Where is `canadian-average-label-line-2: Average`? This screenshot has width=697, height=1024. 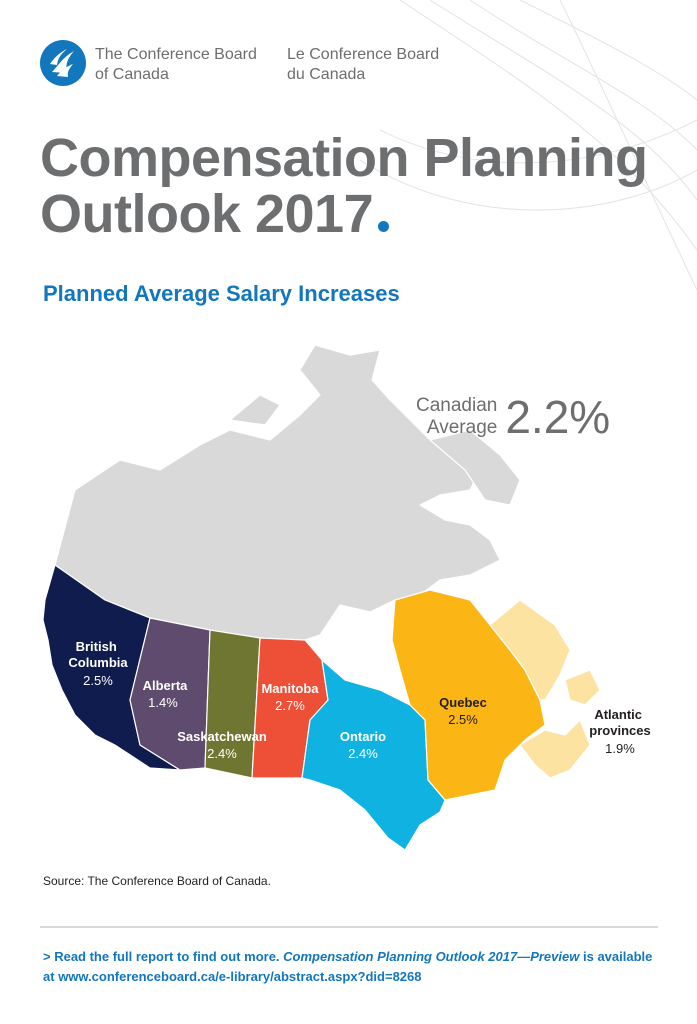 canadian-average-label-line-2: Average is located at coordinates (462, 427).